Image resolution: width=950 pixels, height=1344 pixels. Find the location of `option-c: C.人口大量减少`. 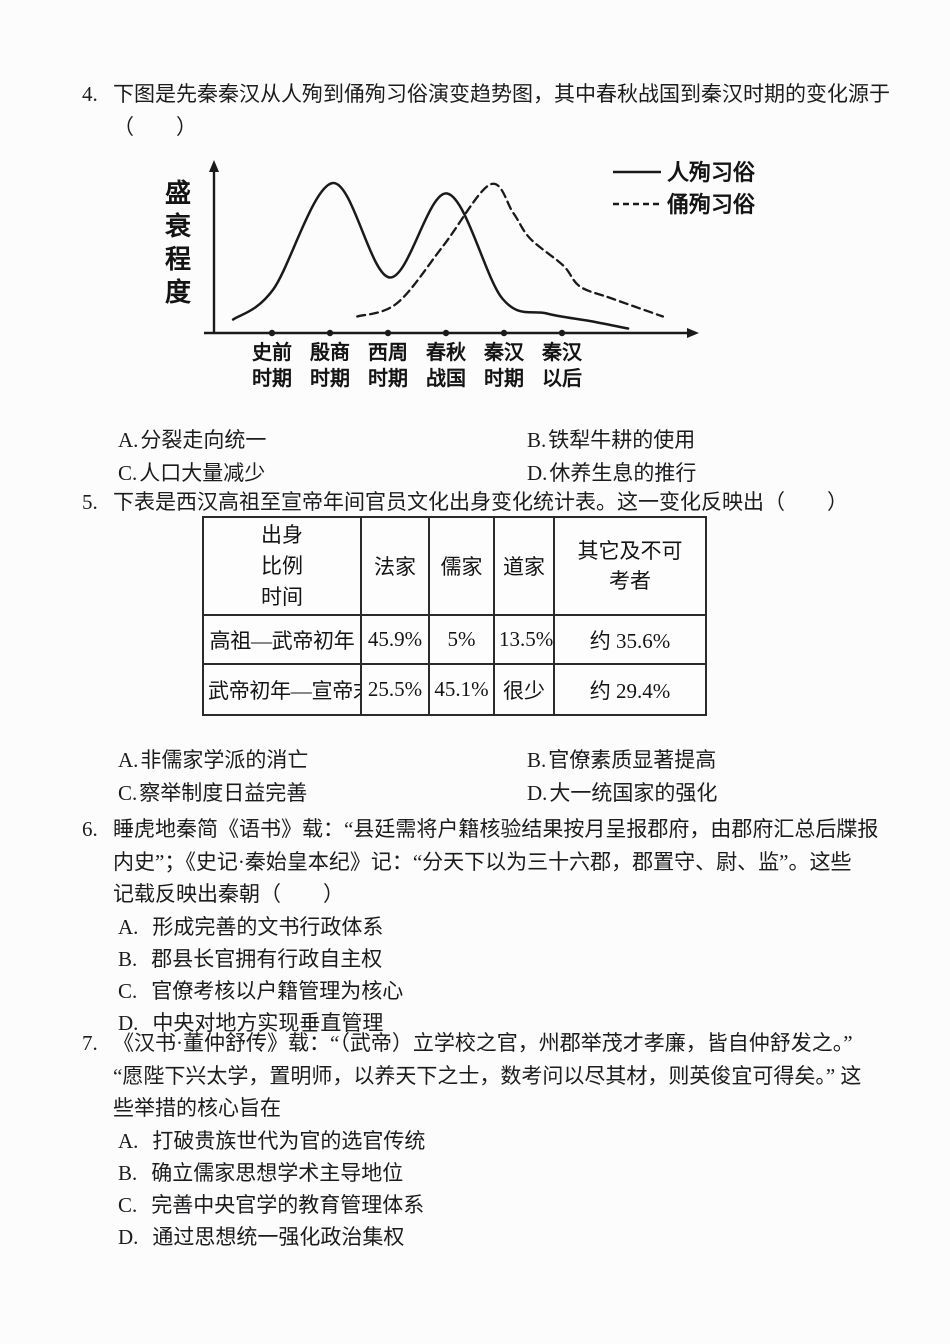

option-c: C.人口大量减少 is located at coordinates (192, 473).